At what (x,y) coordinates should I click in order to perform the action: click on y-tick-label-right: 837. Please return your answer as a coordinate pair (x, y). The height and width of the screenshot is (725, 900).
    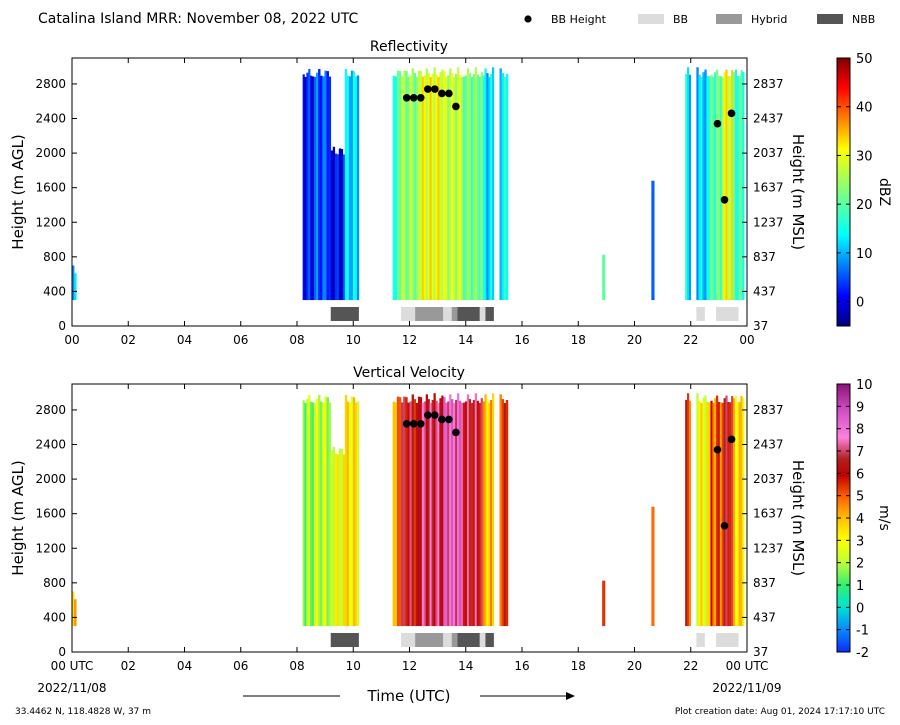
    Looking at the image, I should click on (764, 257).